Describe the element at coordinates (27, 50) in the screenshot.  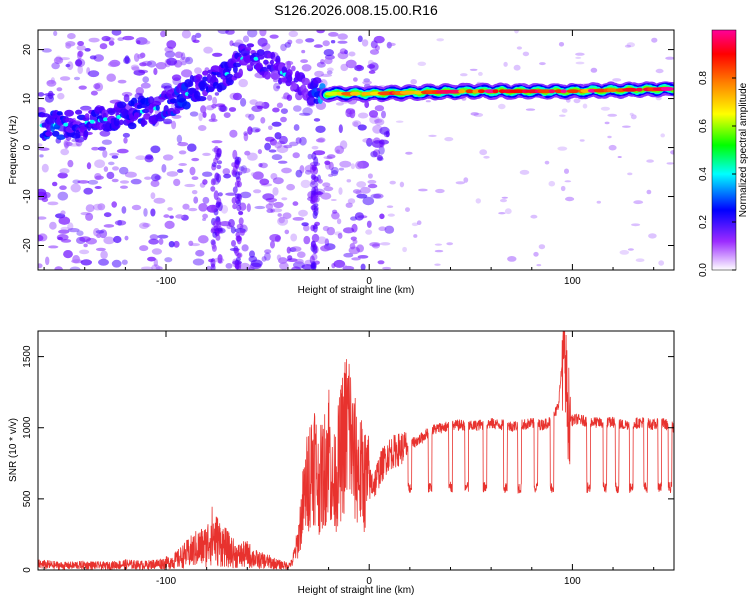
I see `y-tick-label: 20` at that location.